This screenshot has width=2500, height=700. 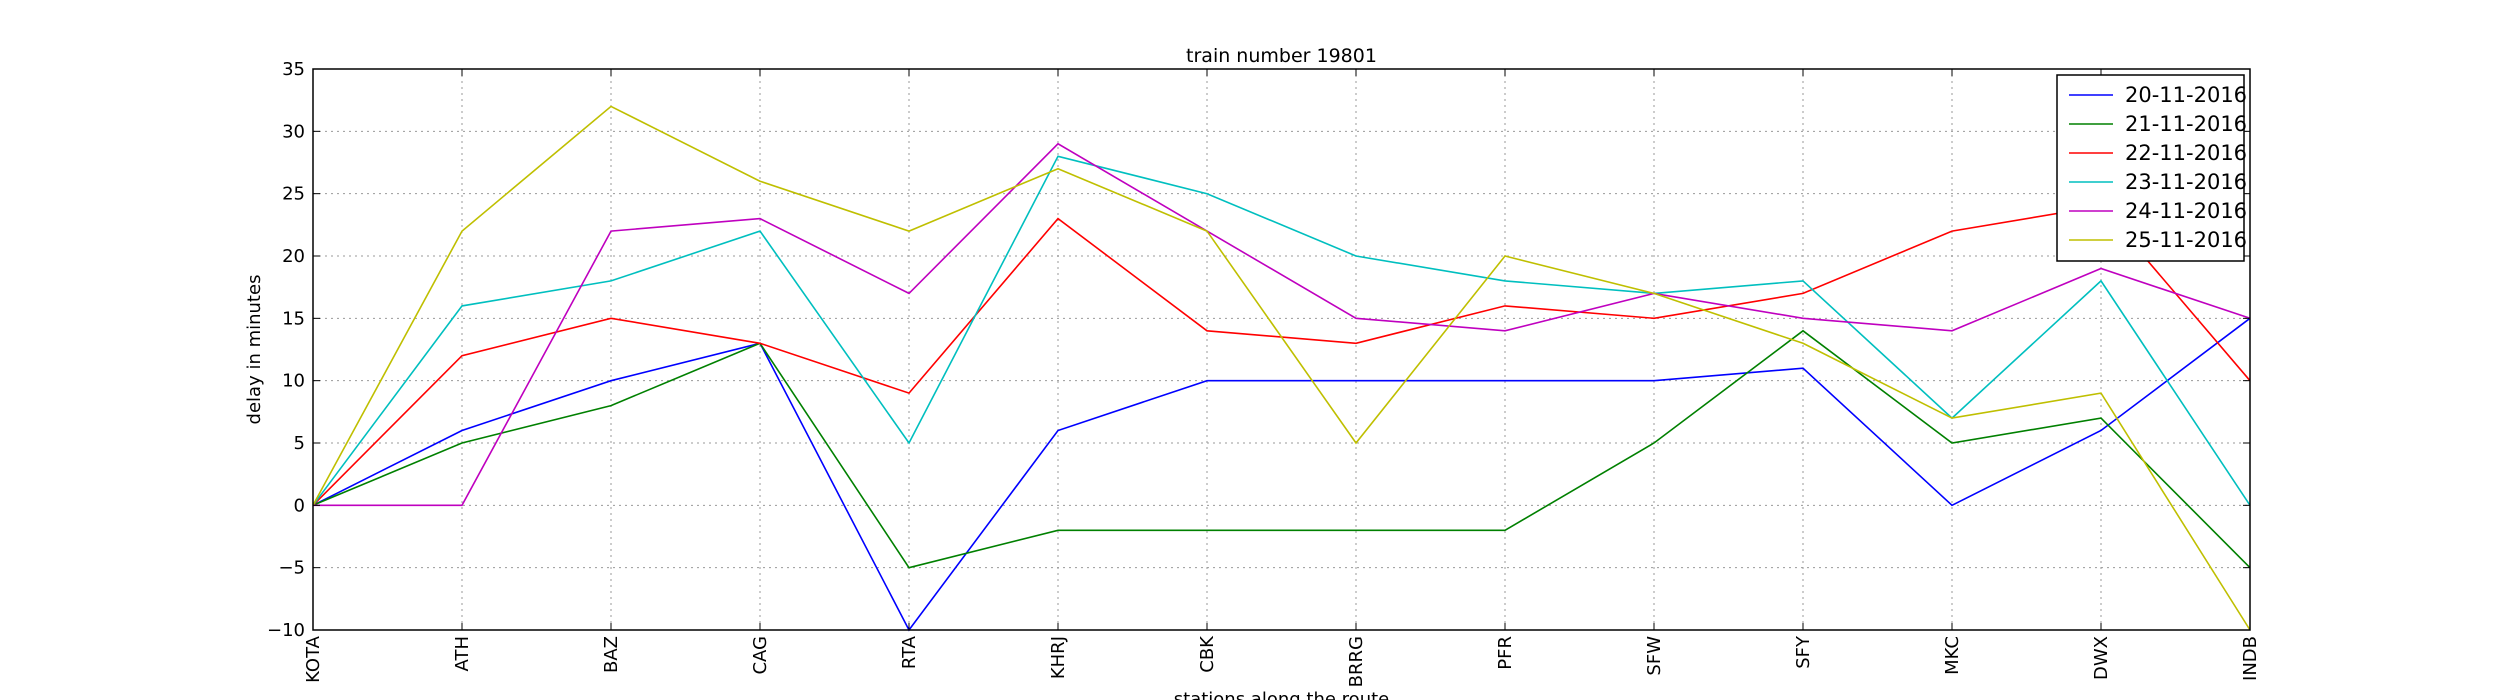 What do you see at coordinates (293, 131) in the screenshot?
I see `y-tick-label: 30` at bounding box center [293, 131].